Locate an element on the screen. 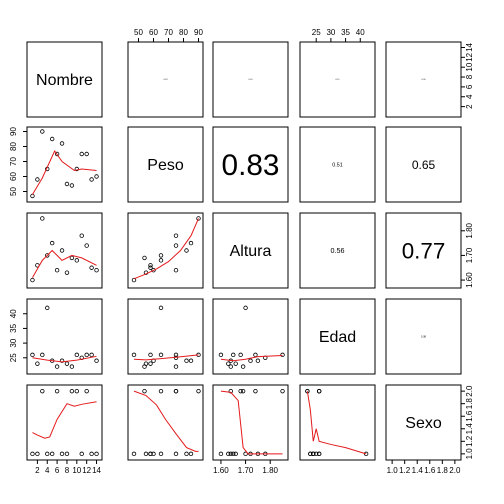 The image size is (504, 504). x-tick-label-edad: 30 is located at coordinates (330, 32).